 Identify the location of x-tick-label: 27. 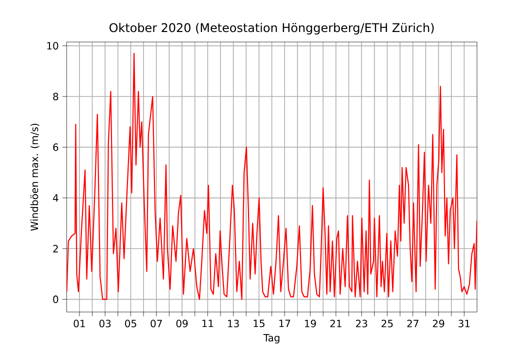
(412, 324).